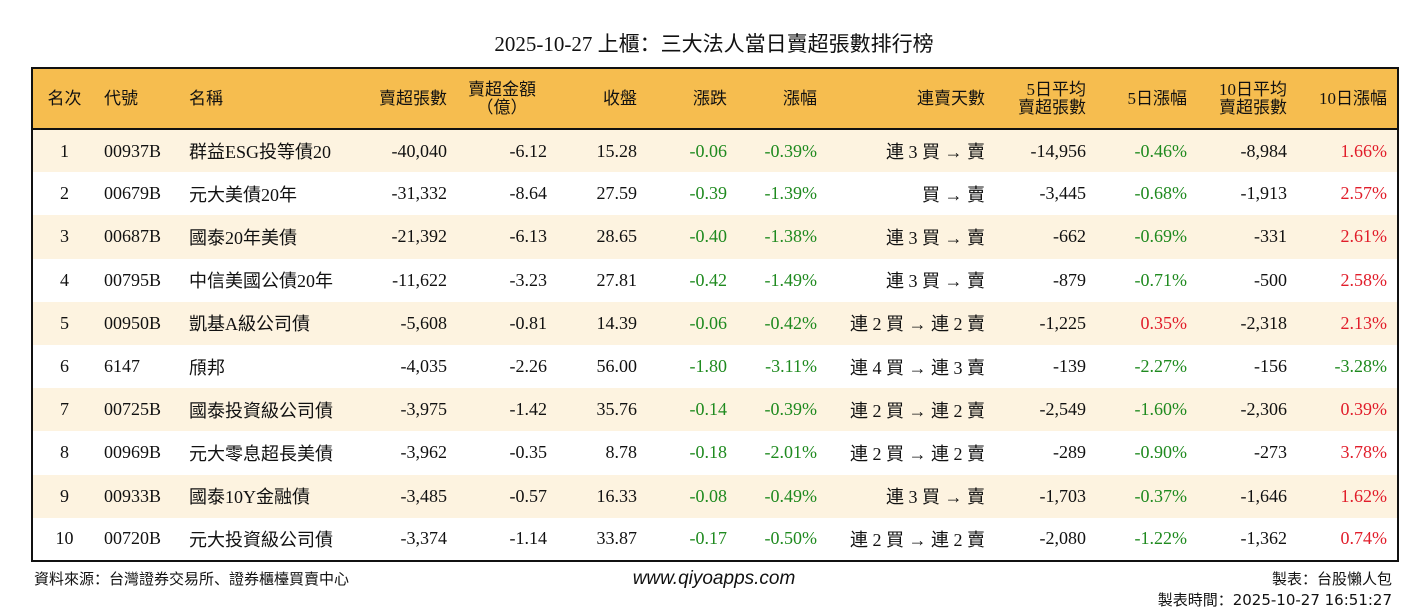  What do you see at coordinates (708, 150) in the screenshot?
I see `cell-change: -0.06` at bounding box center [708, 150].